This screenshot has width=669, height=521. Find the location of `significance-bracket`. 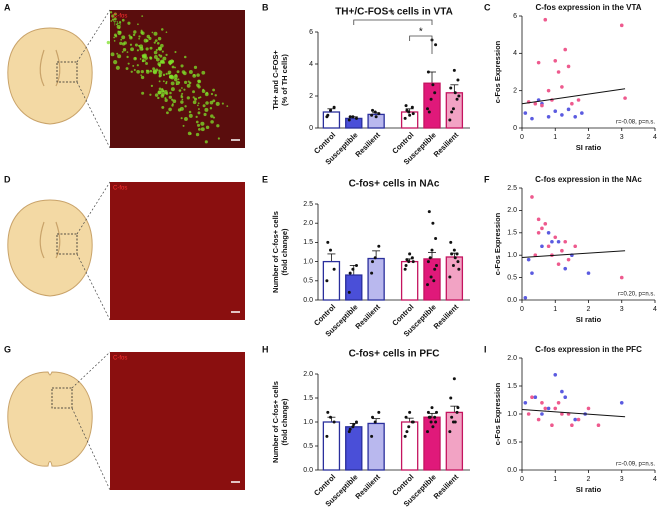

significance-bracket is located at coordinates (393, 22).